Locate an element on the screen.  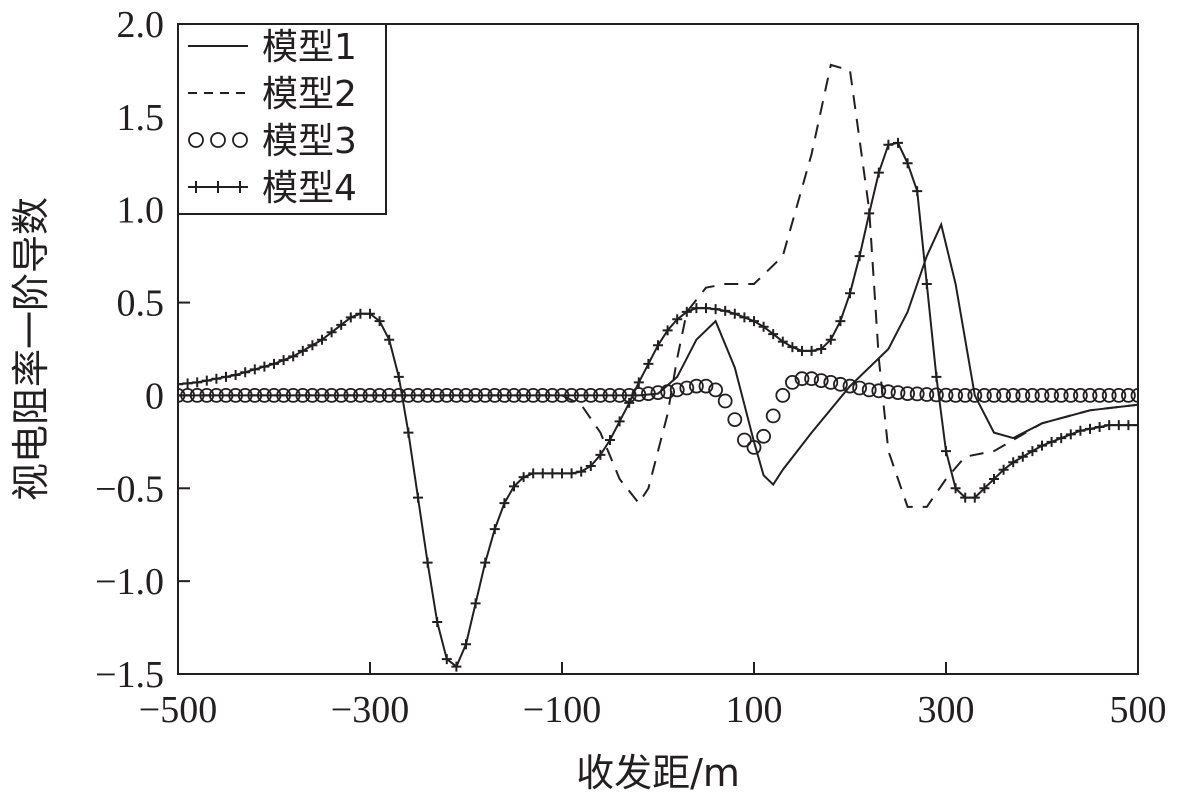
y-tick-label: −1.5 is located at coordinates (129, 675).